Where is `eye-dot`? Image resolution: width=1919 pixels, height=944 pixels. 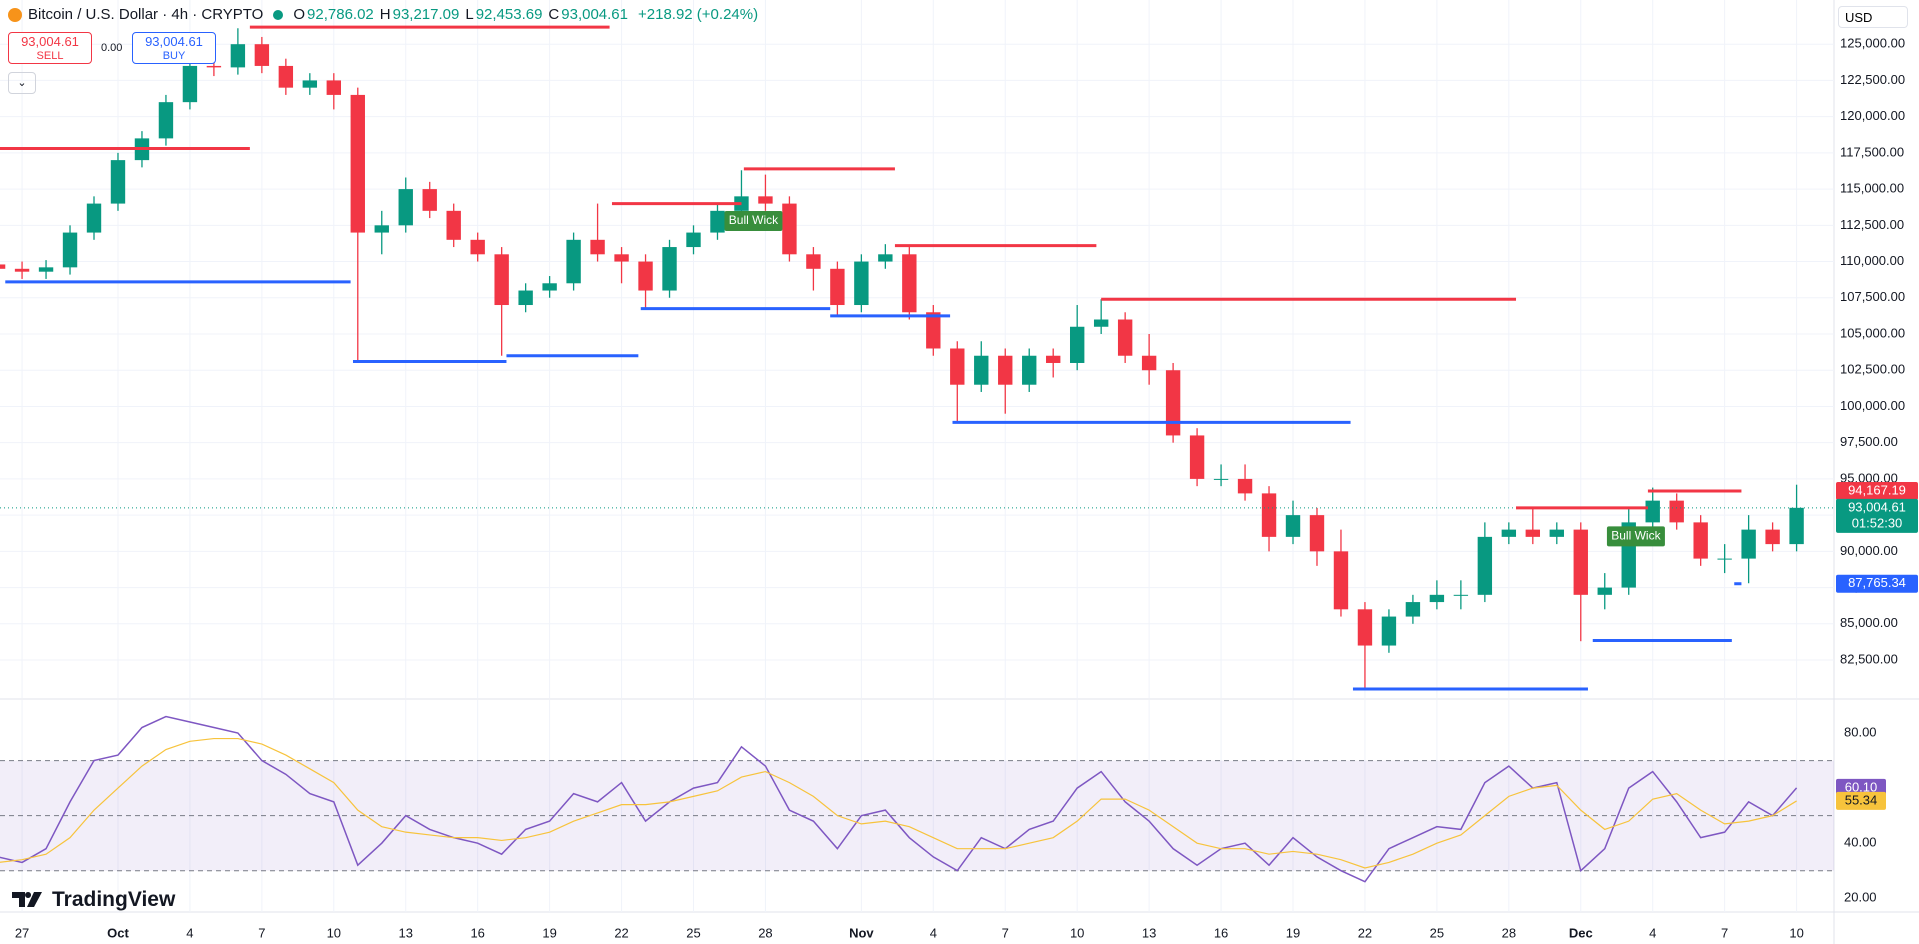 eye-dot is located at coordinates (278, 14).